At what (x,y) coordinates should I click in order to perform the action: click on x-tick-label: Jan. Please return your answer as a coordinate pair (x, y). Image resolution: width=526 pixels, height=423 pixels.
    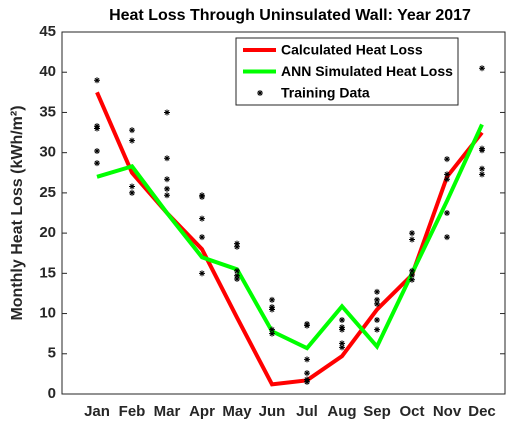
    Looking at the image, I should click on (97, 411).